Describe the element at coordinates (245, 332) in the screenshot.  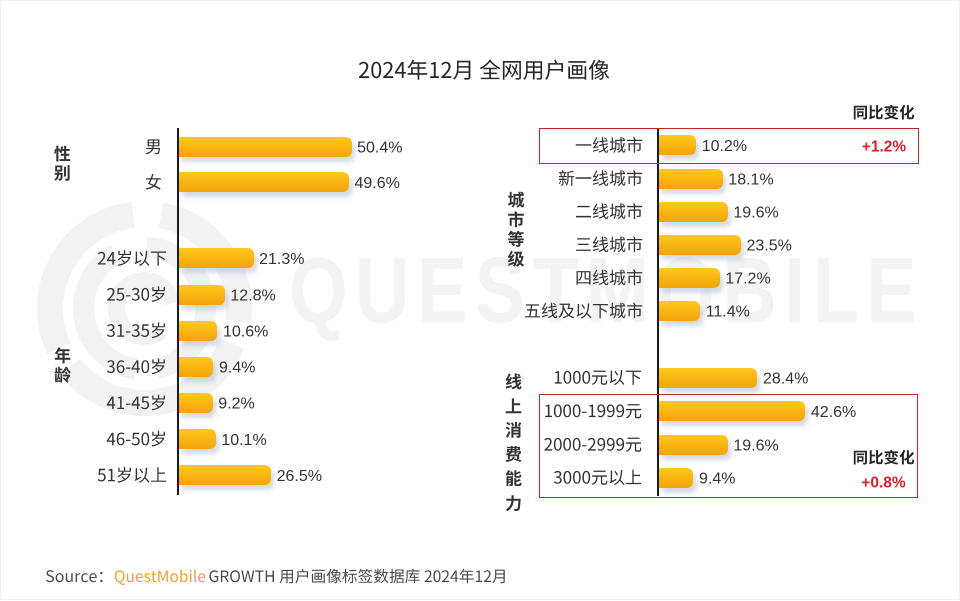
I see `svg-text: 10.6%` at that location.